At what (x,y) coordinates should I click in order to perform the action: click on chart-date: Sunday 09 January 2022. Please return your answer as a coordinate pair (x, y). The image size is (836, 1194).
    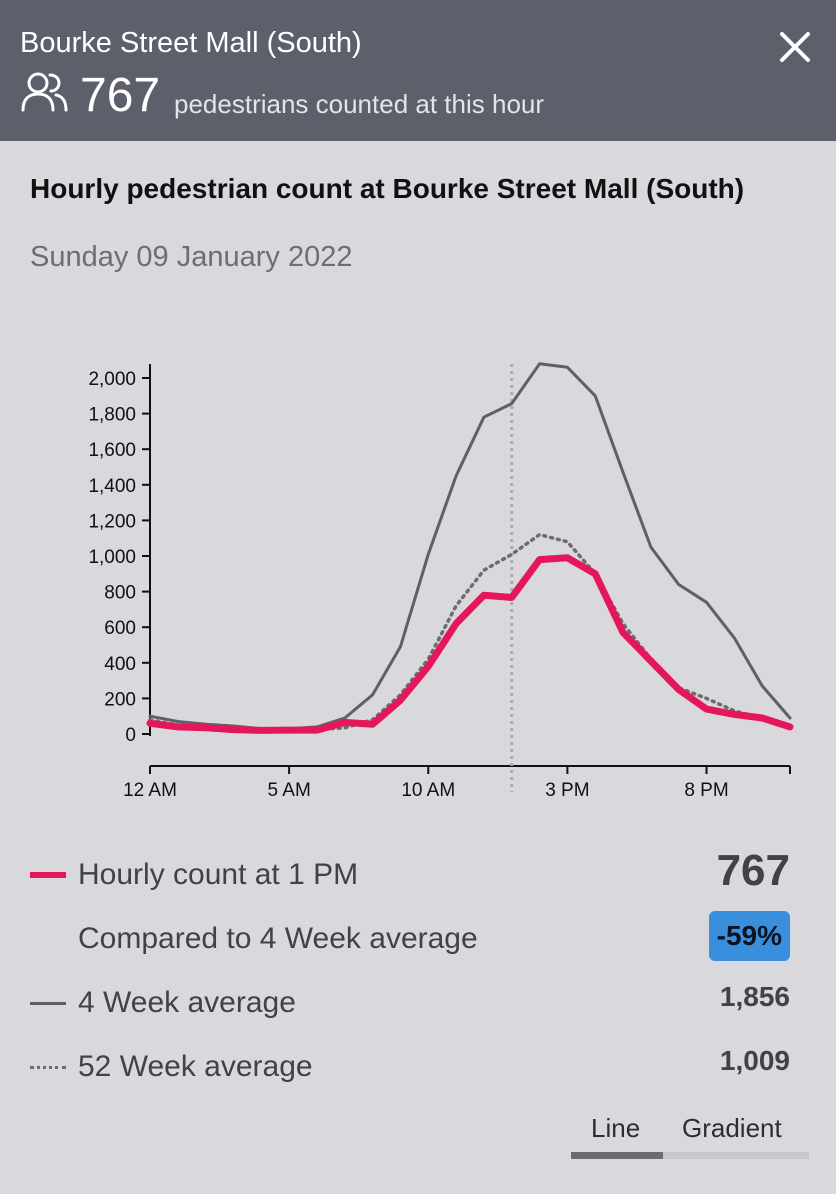
    Looking at the image, I should click on (191, 257).